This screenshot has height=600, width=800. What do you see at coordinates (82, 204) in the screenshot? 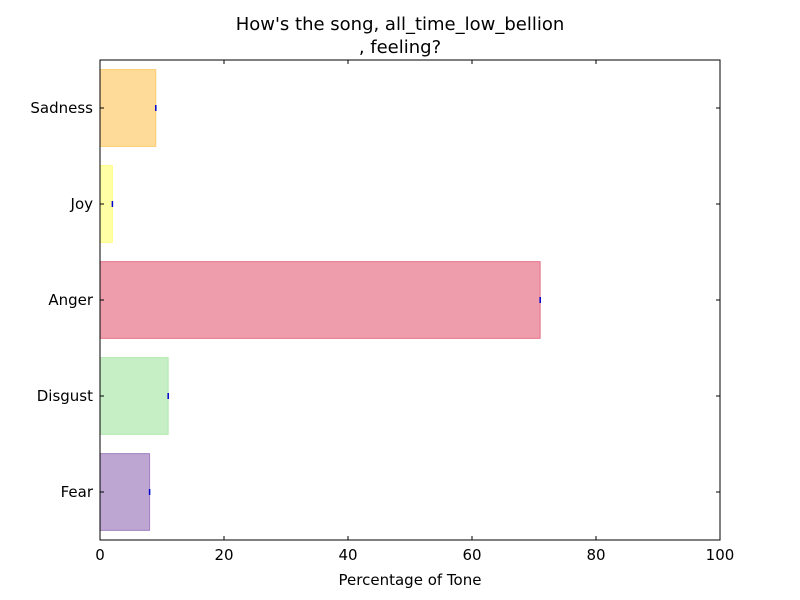
I see `y-tick-label-joy: Joy` at bounding box center [82, 204].